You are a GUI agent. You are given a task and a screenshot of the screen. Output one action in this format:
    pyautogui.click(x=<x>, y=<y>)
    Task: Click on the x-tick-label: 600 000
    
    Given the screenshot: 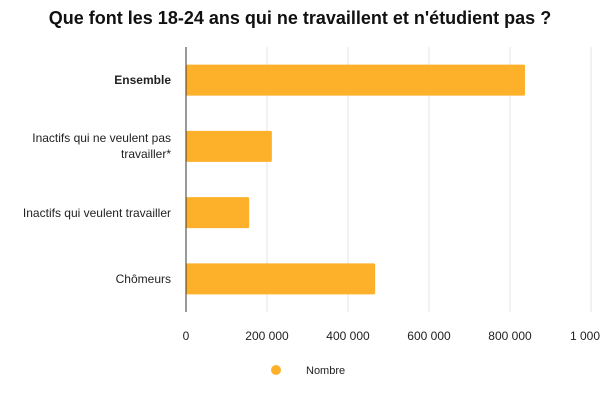 What is the action you would take?
    pyautogui.click(x=429, y=336)
    